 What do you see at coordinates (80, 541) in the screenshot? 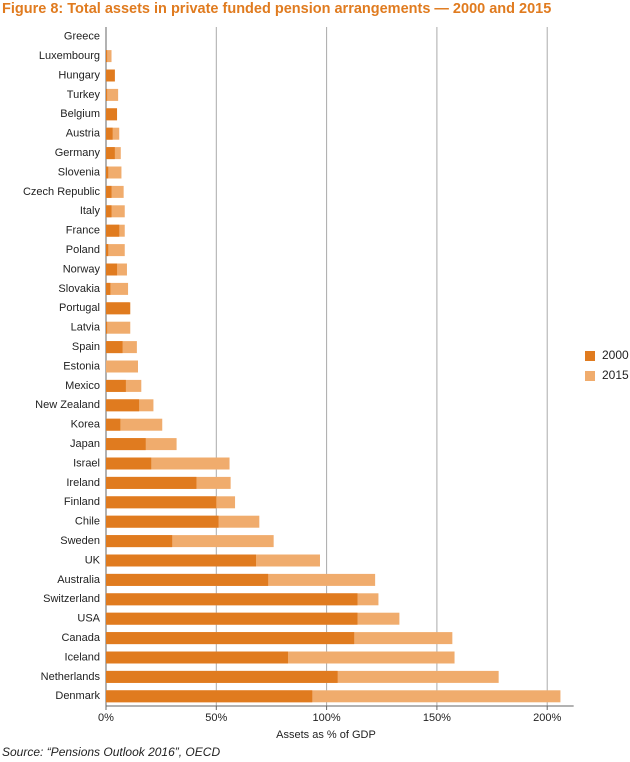
I see `y-tick-label: Sweden` at bounding box center [80, 541].